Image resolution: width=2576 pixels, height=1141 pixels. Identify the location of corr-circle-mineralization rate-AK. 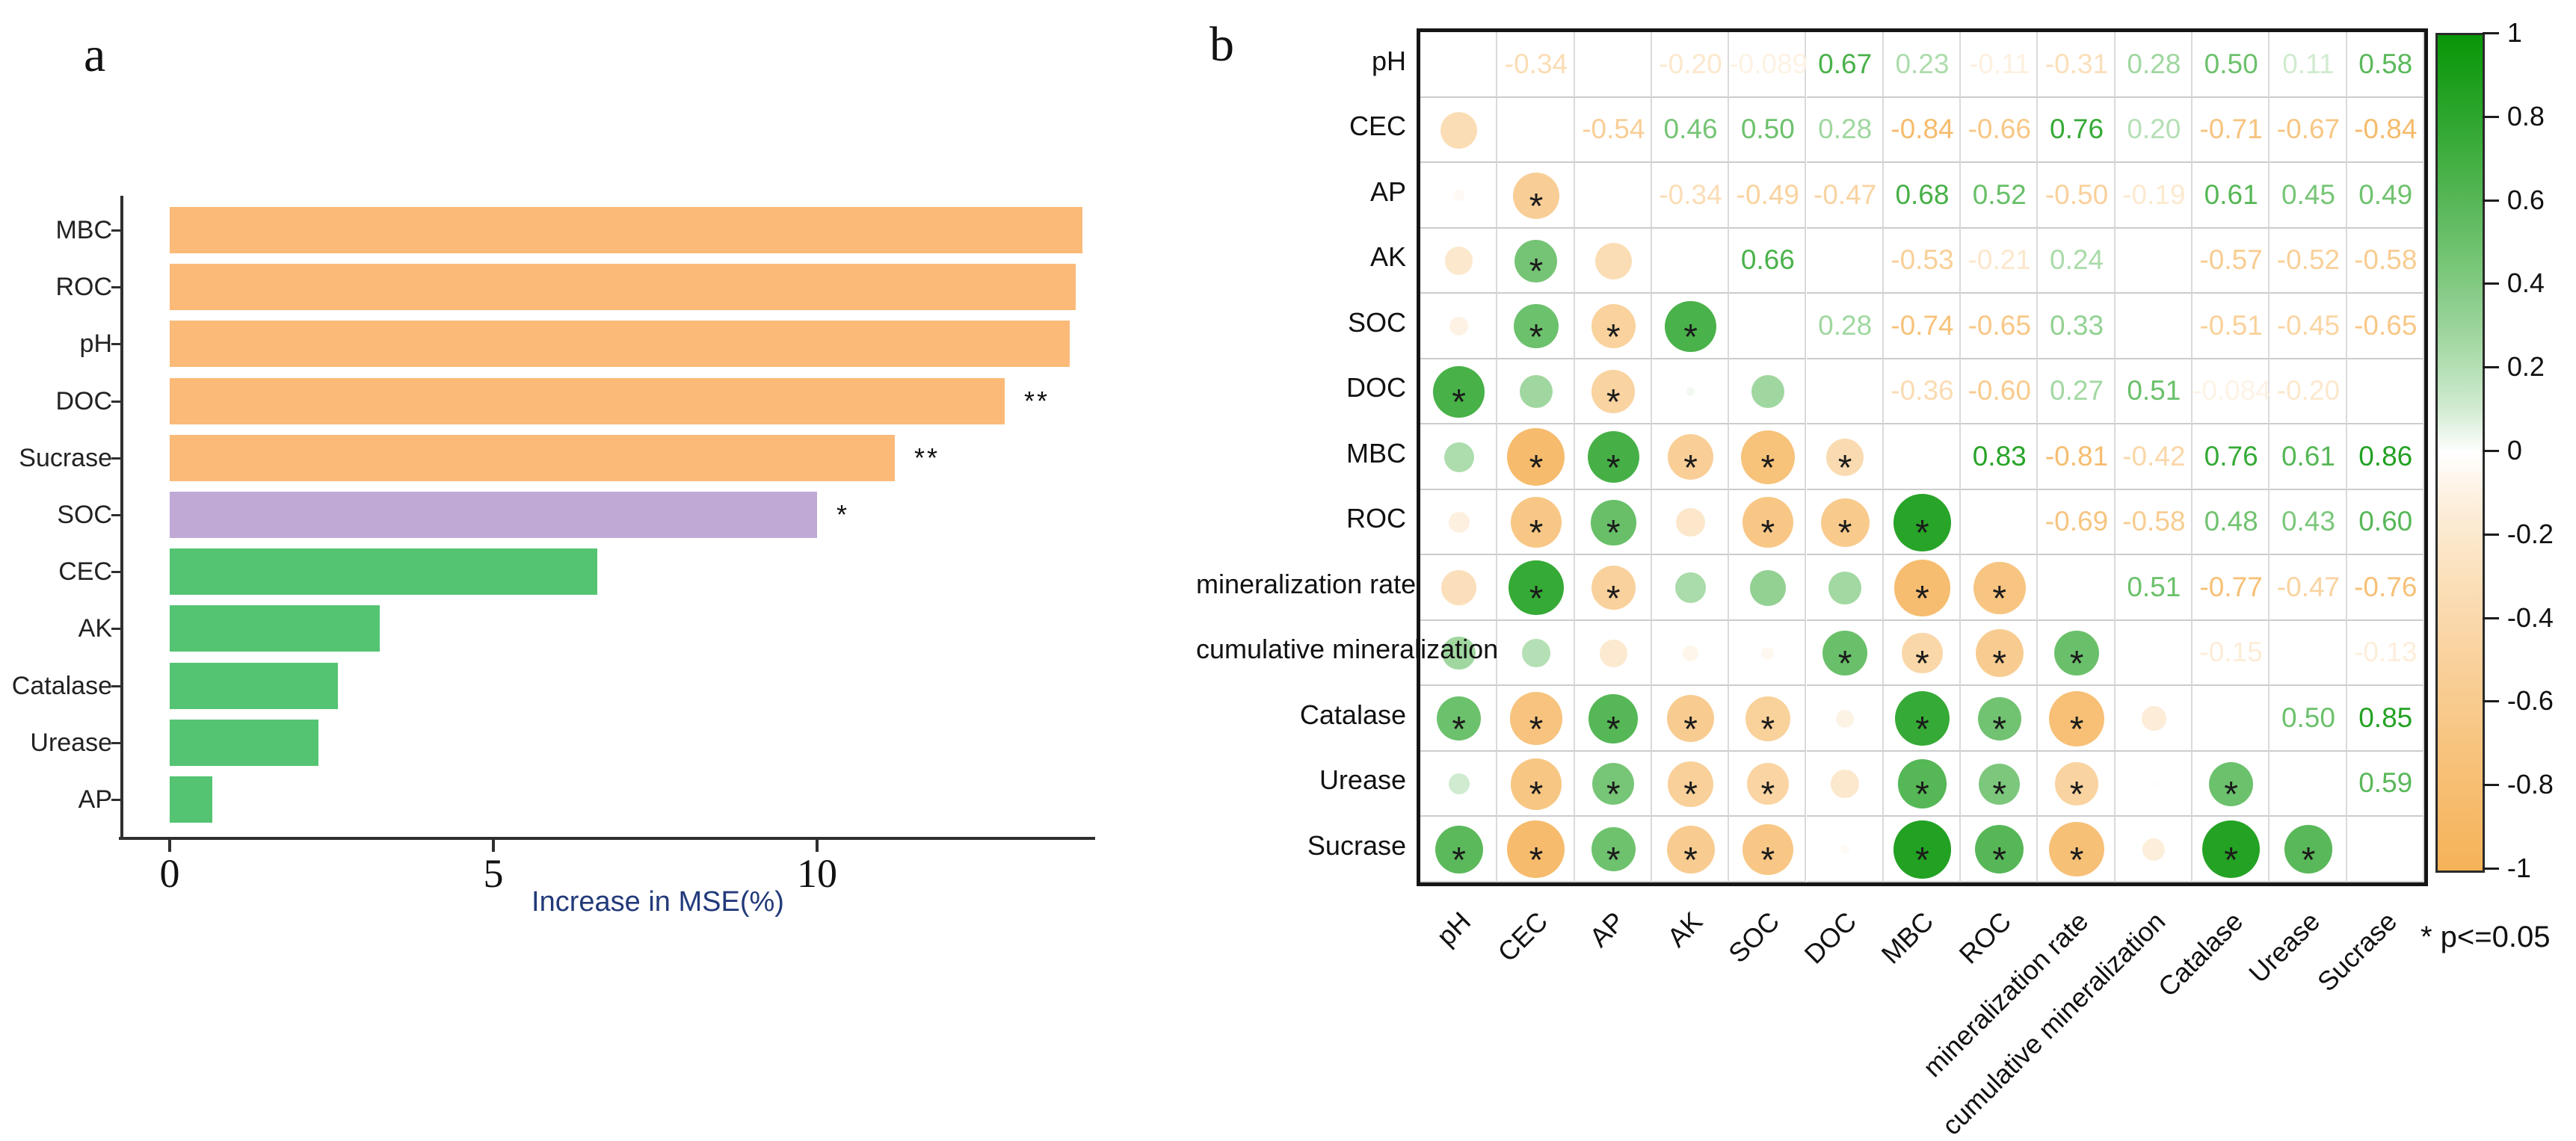
(1690, 588).